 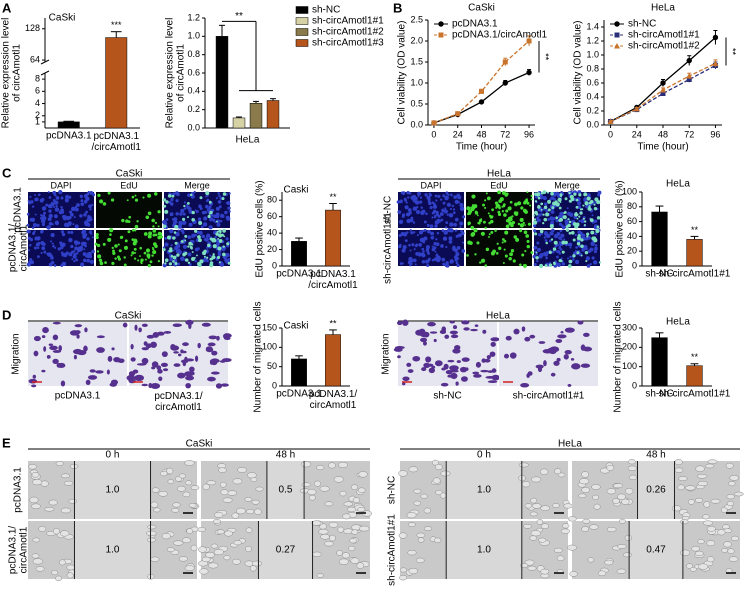 I want to click on y-axis-label: Number of migrated cells, so click(x=258, y=356).